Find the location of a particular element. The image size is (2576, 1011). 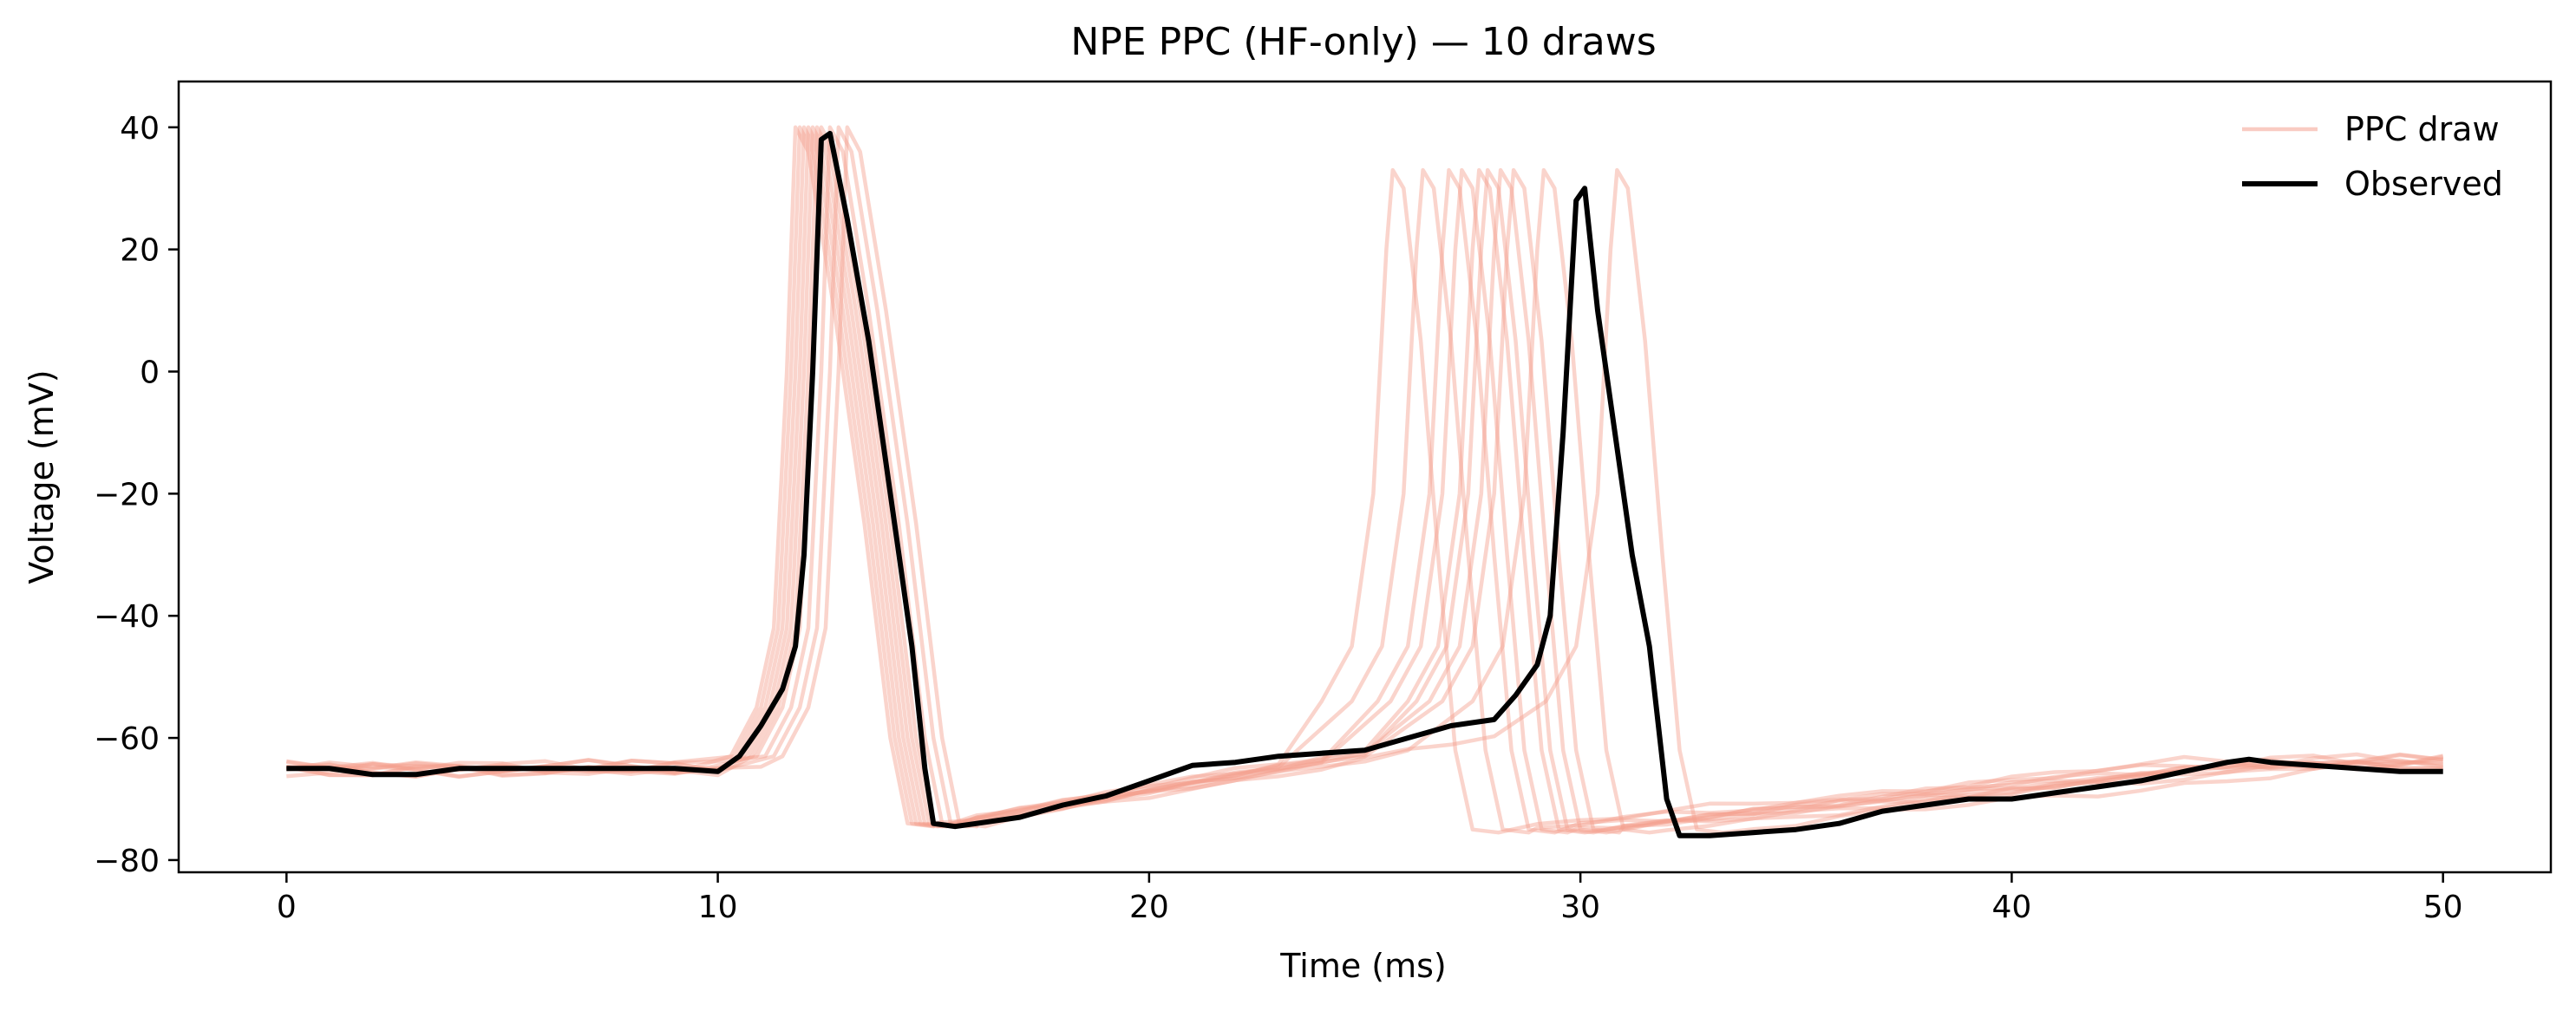

x-axis-label: Time (ms) is located at coordinates (1363, 966).